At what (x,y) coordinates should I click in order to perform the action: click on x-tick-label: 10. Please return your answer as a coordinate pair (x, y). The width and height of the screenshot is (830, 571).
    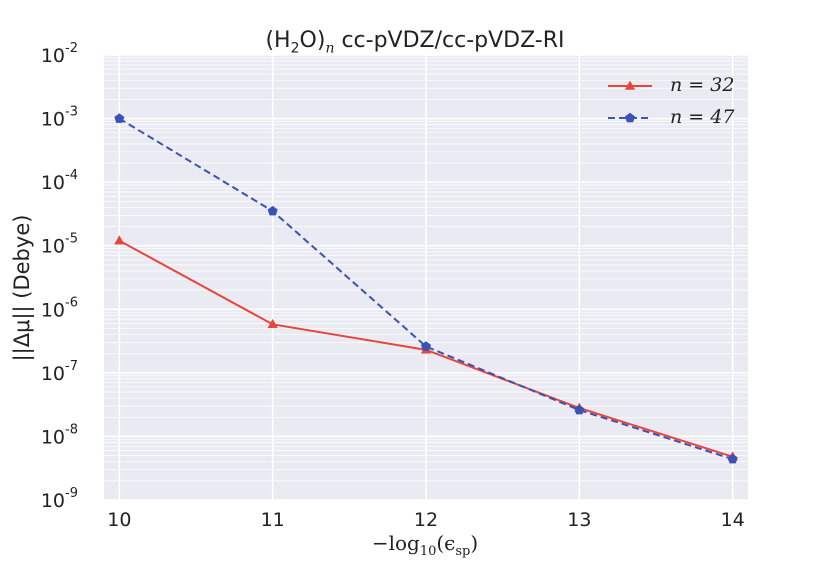
    Looking at the image, I should click on (119, 520).